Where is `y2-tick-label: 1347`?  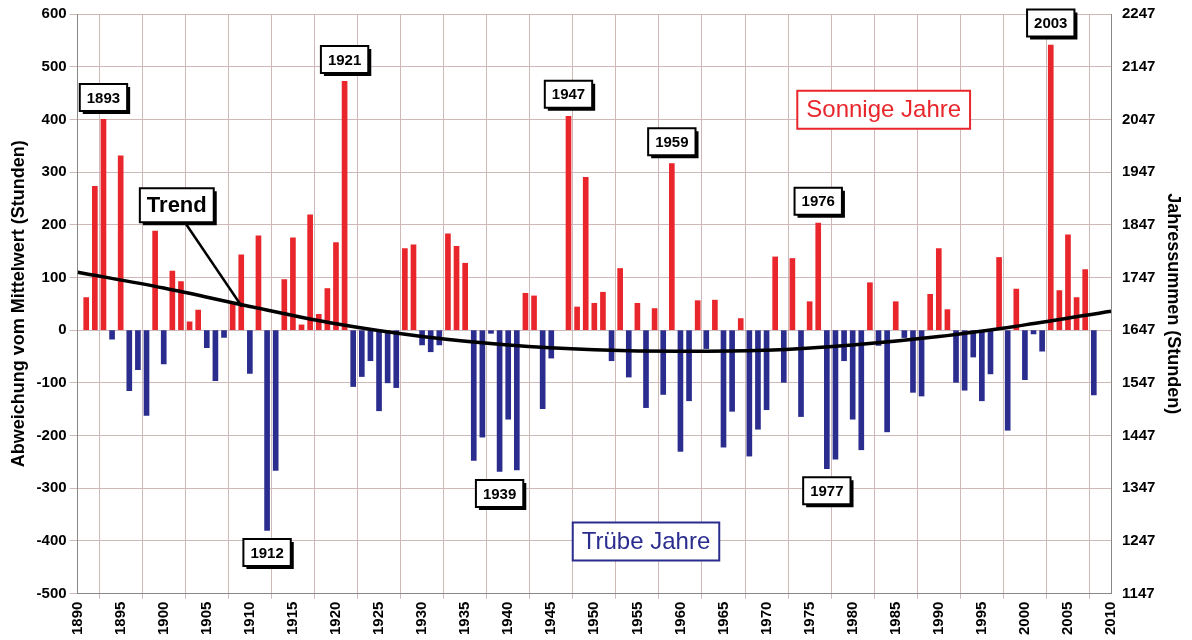
y2-tick-label: 1347 is located at coordinates (1139, 487).